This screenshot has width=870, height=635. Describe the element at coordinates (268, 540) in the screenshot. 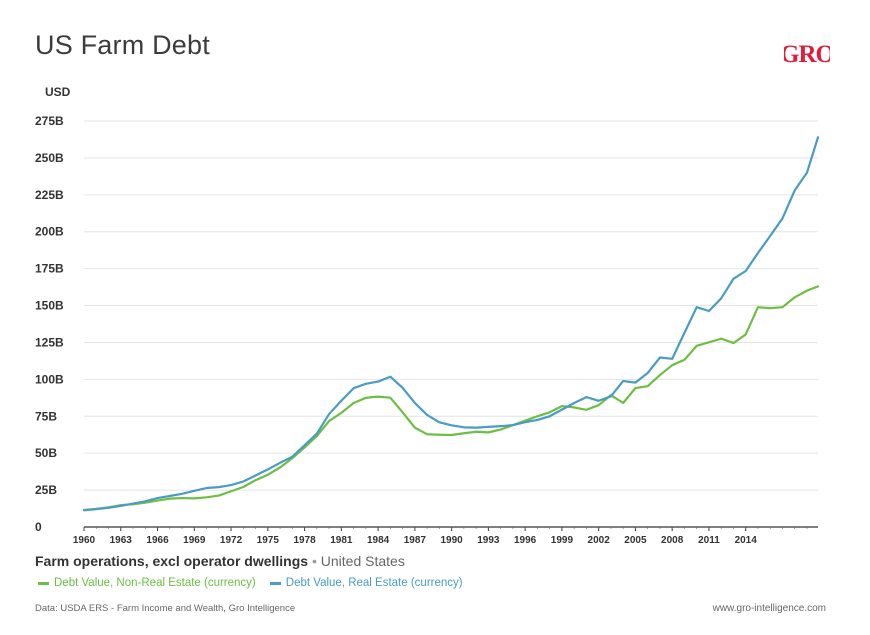

I see `x-tick-label: 1975` at that location.